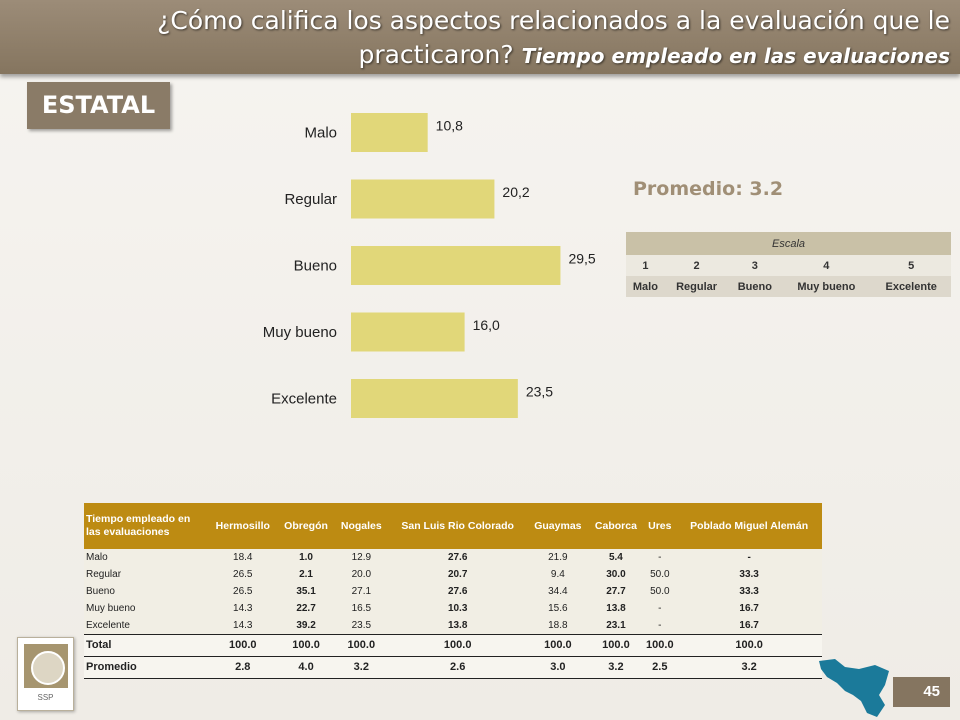 The width and height of the screenshot is (960, 720). I want to click on table-row: Malo 18.4 1.0 12.9 27.6 21.9 5.4 - -, so click(453, 557).